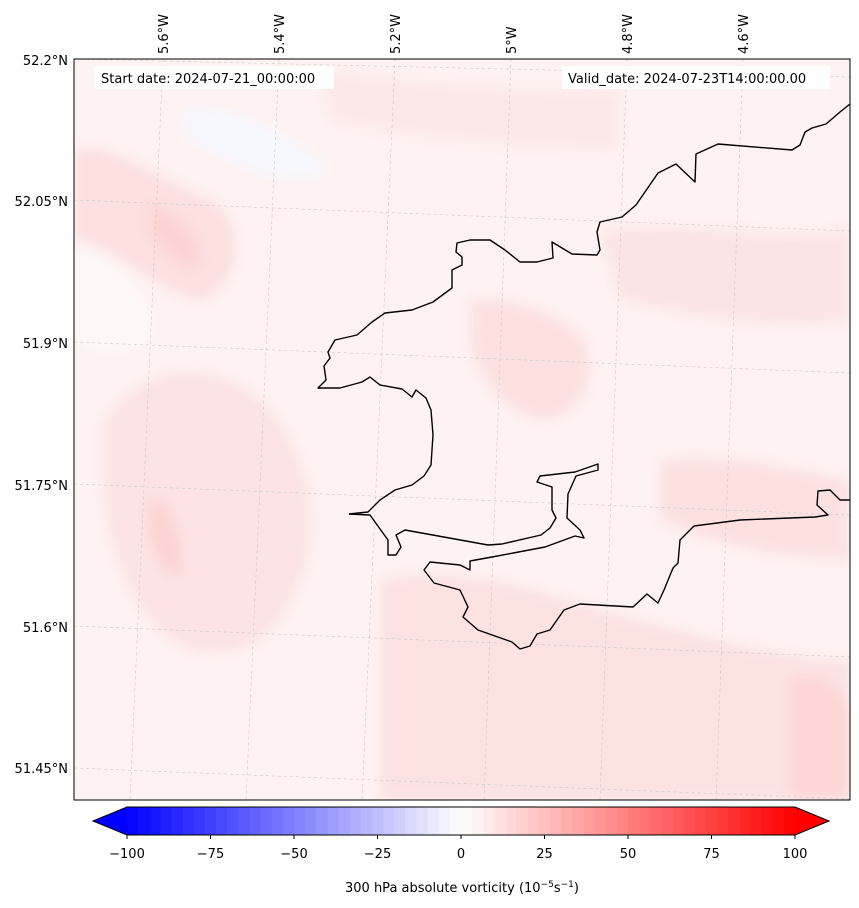  Describe the element at coordinates (377, 854) in the screenshot. I see `colorbar-tick-label: −25` at that location.